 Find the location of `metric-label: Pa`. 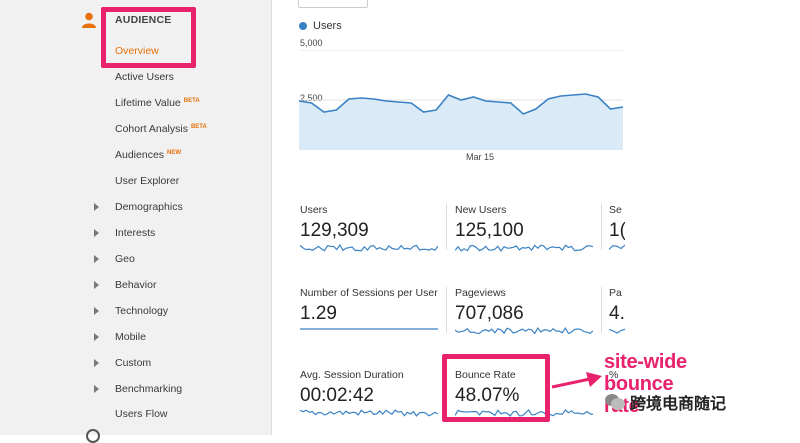

metric-label: Pa is located at coordinates (615, 293).